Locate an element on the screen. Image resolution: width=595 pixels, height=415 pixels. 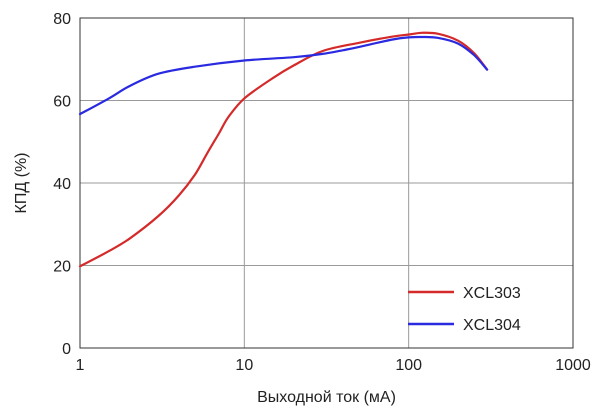
x-tick-label: 10 is located at coordinates (244, 365).